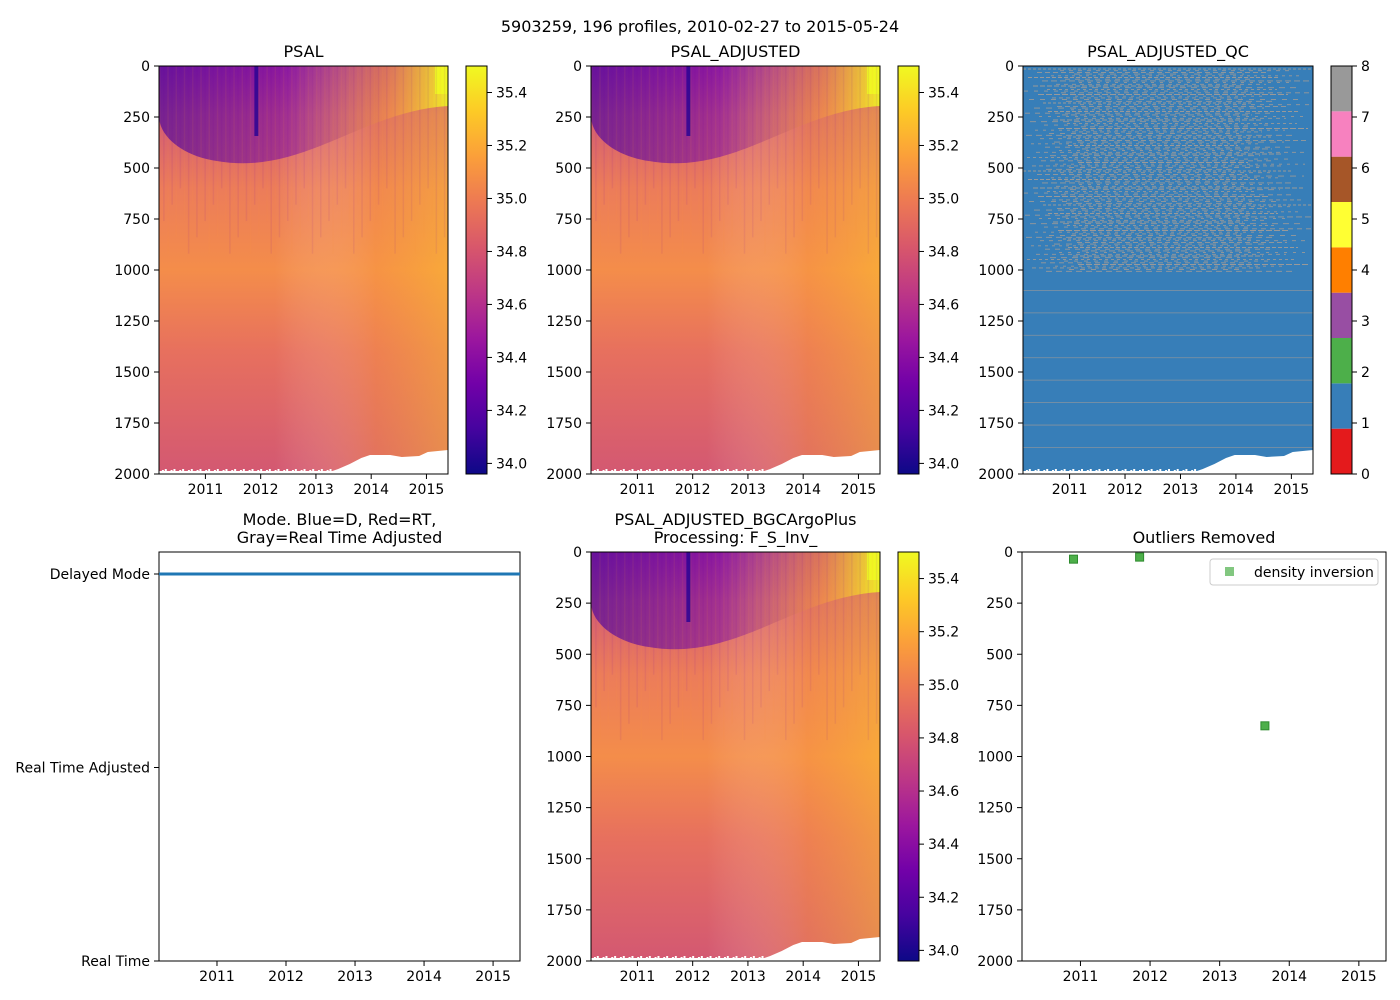 This screenshot has width=1400, height=1000. I want to click on mode-category-label: Real Time, so click(115, 962).